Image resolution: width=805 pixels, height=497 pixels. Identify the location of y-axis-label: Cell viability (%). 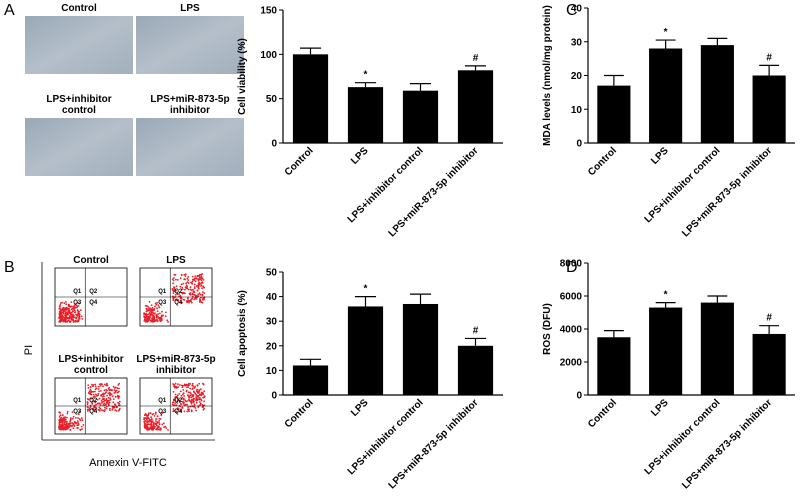
(242, 76).